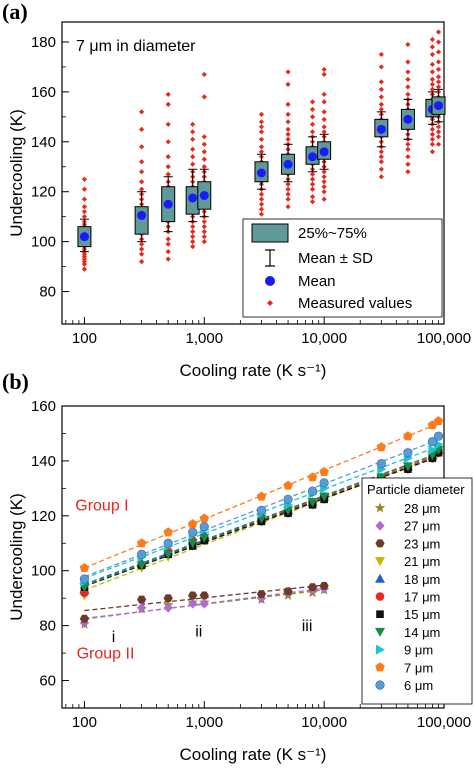 The image size is (474, 770). I want to click on legend-entry: 18 μm, so click(422, 579).